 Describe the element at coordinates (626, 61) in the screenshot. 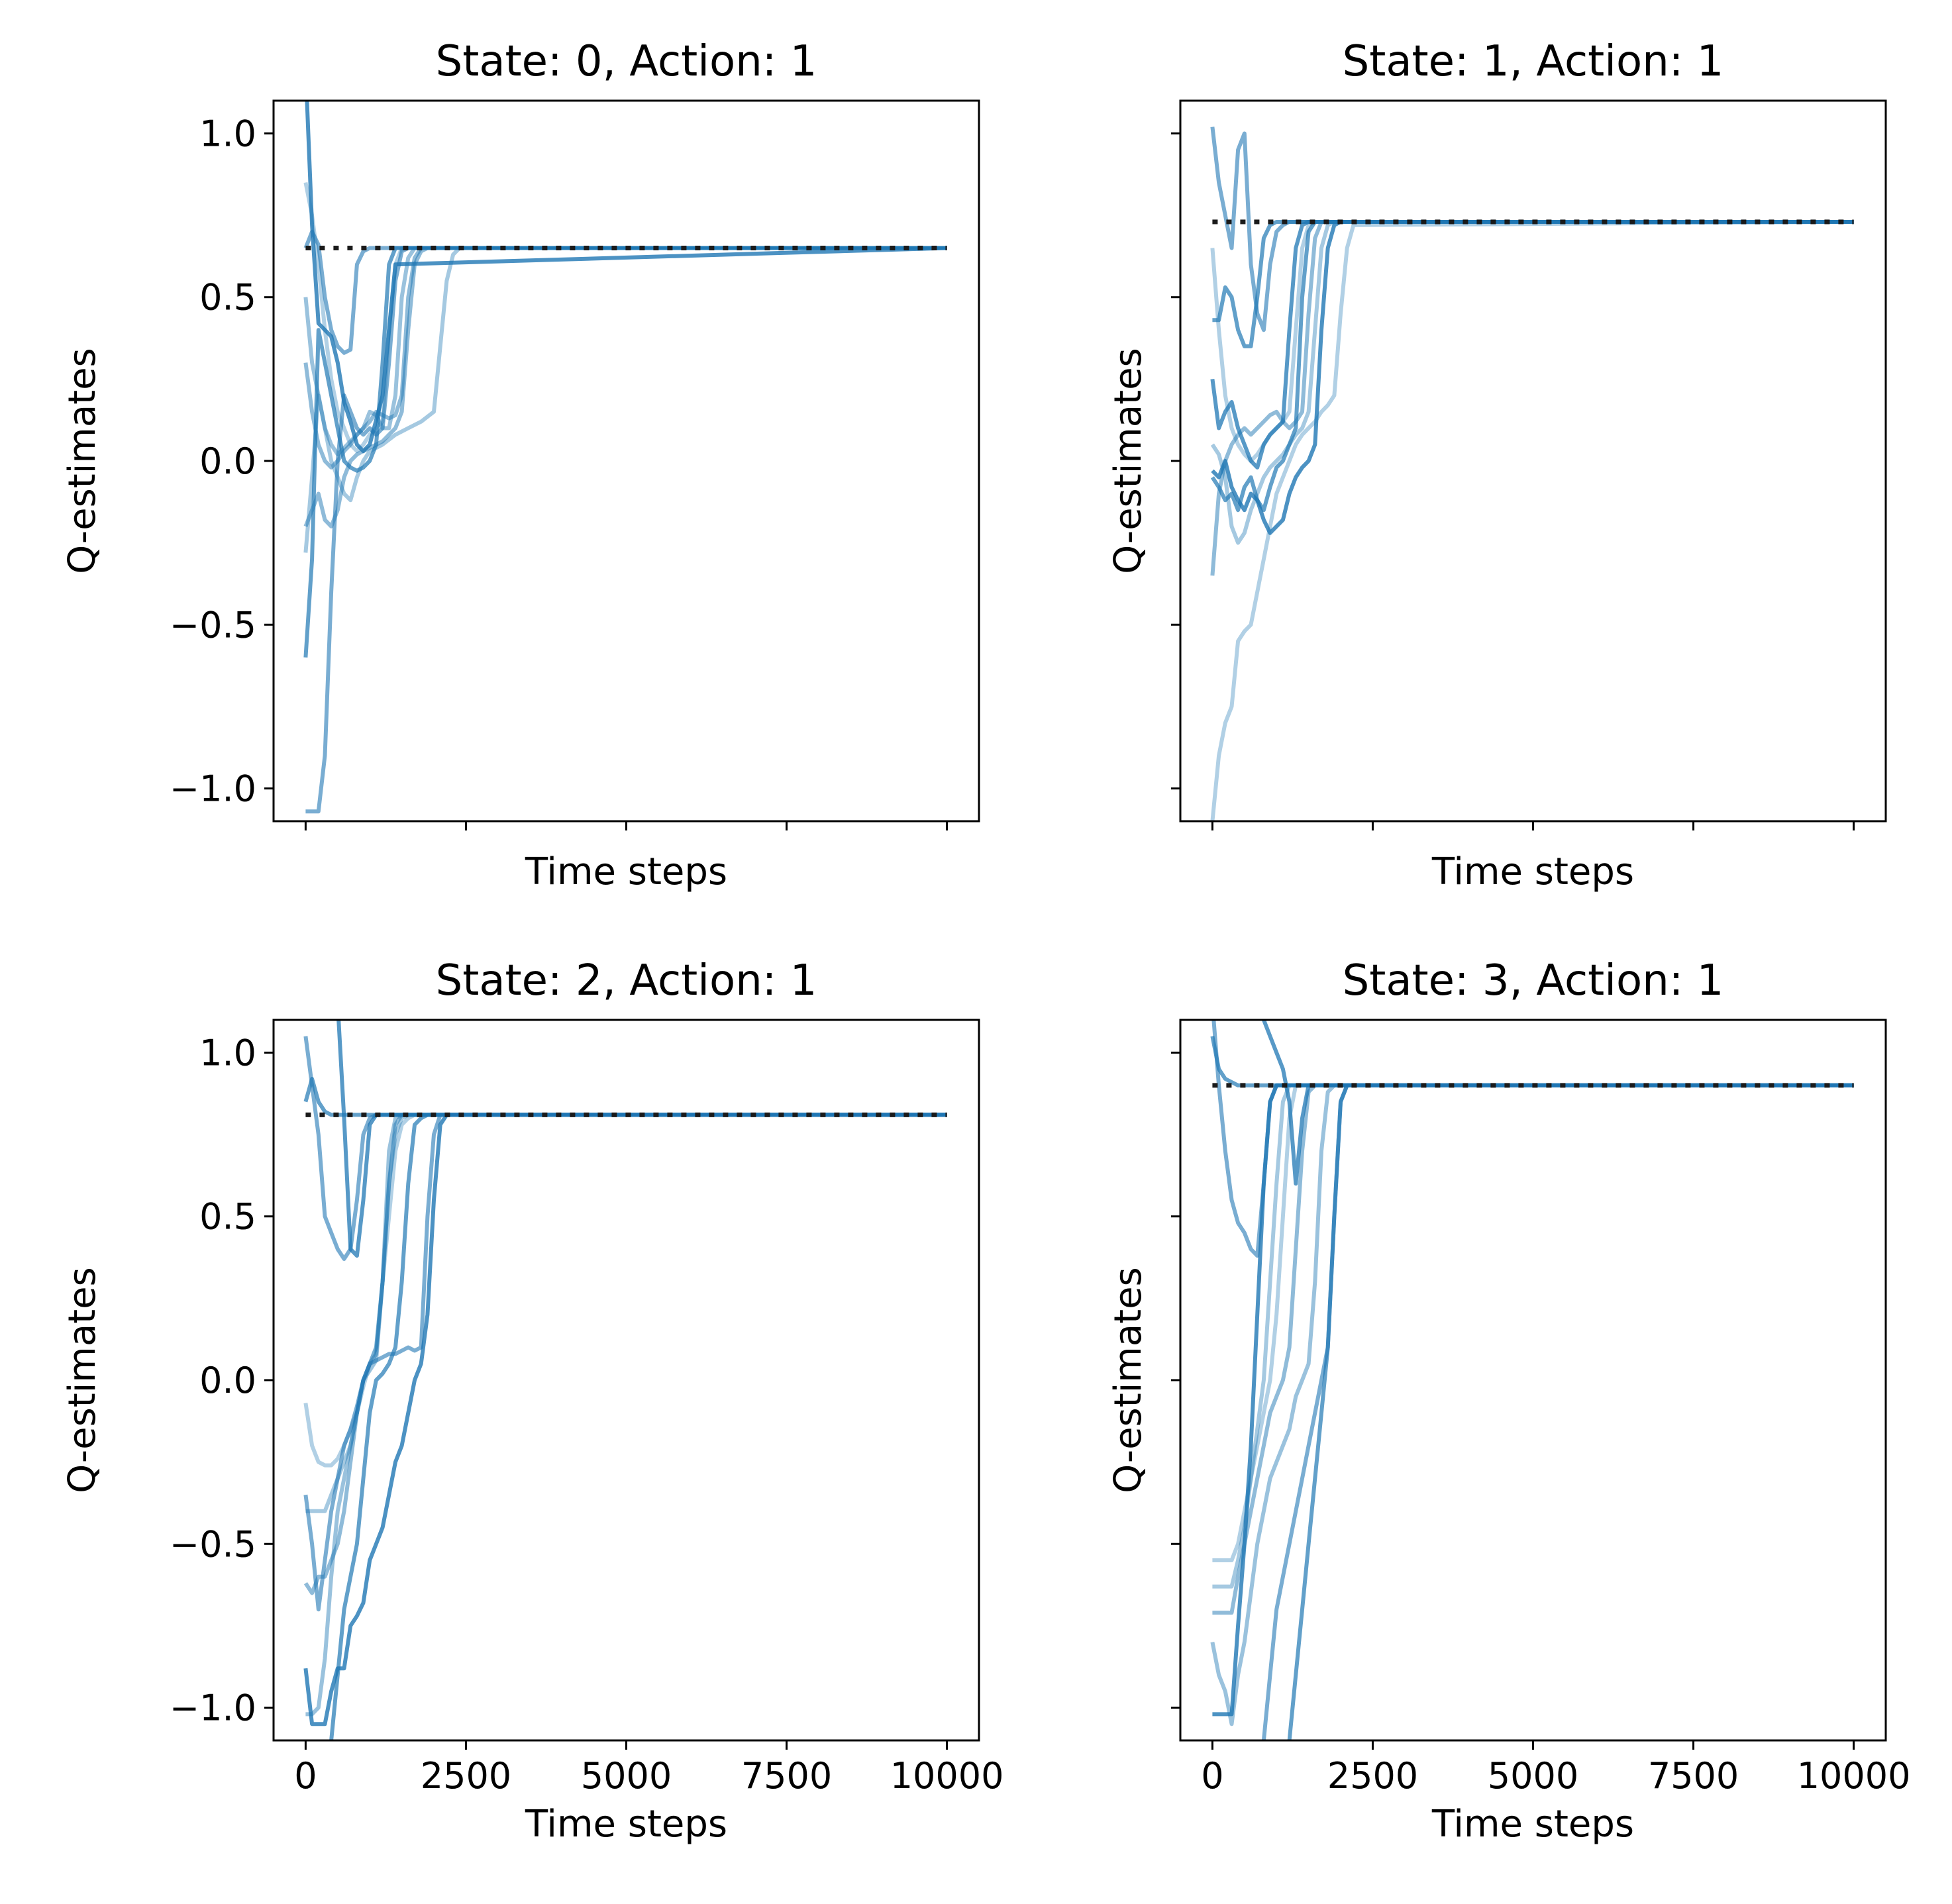

I see `subplot-title: State: 0, Action: 1` at that location.